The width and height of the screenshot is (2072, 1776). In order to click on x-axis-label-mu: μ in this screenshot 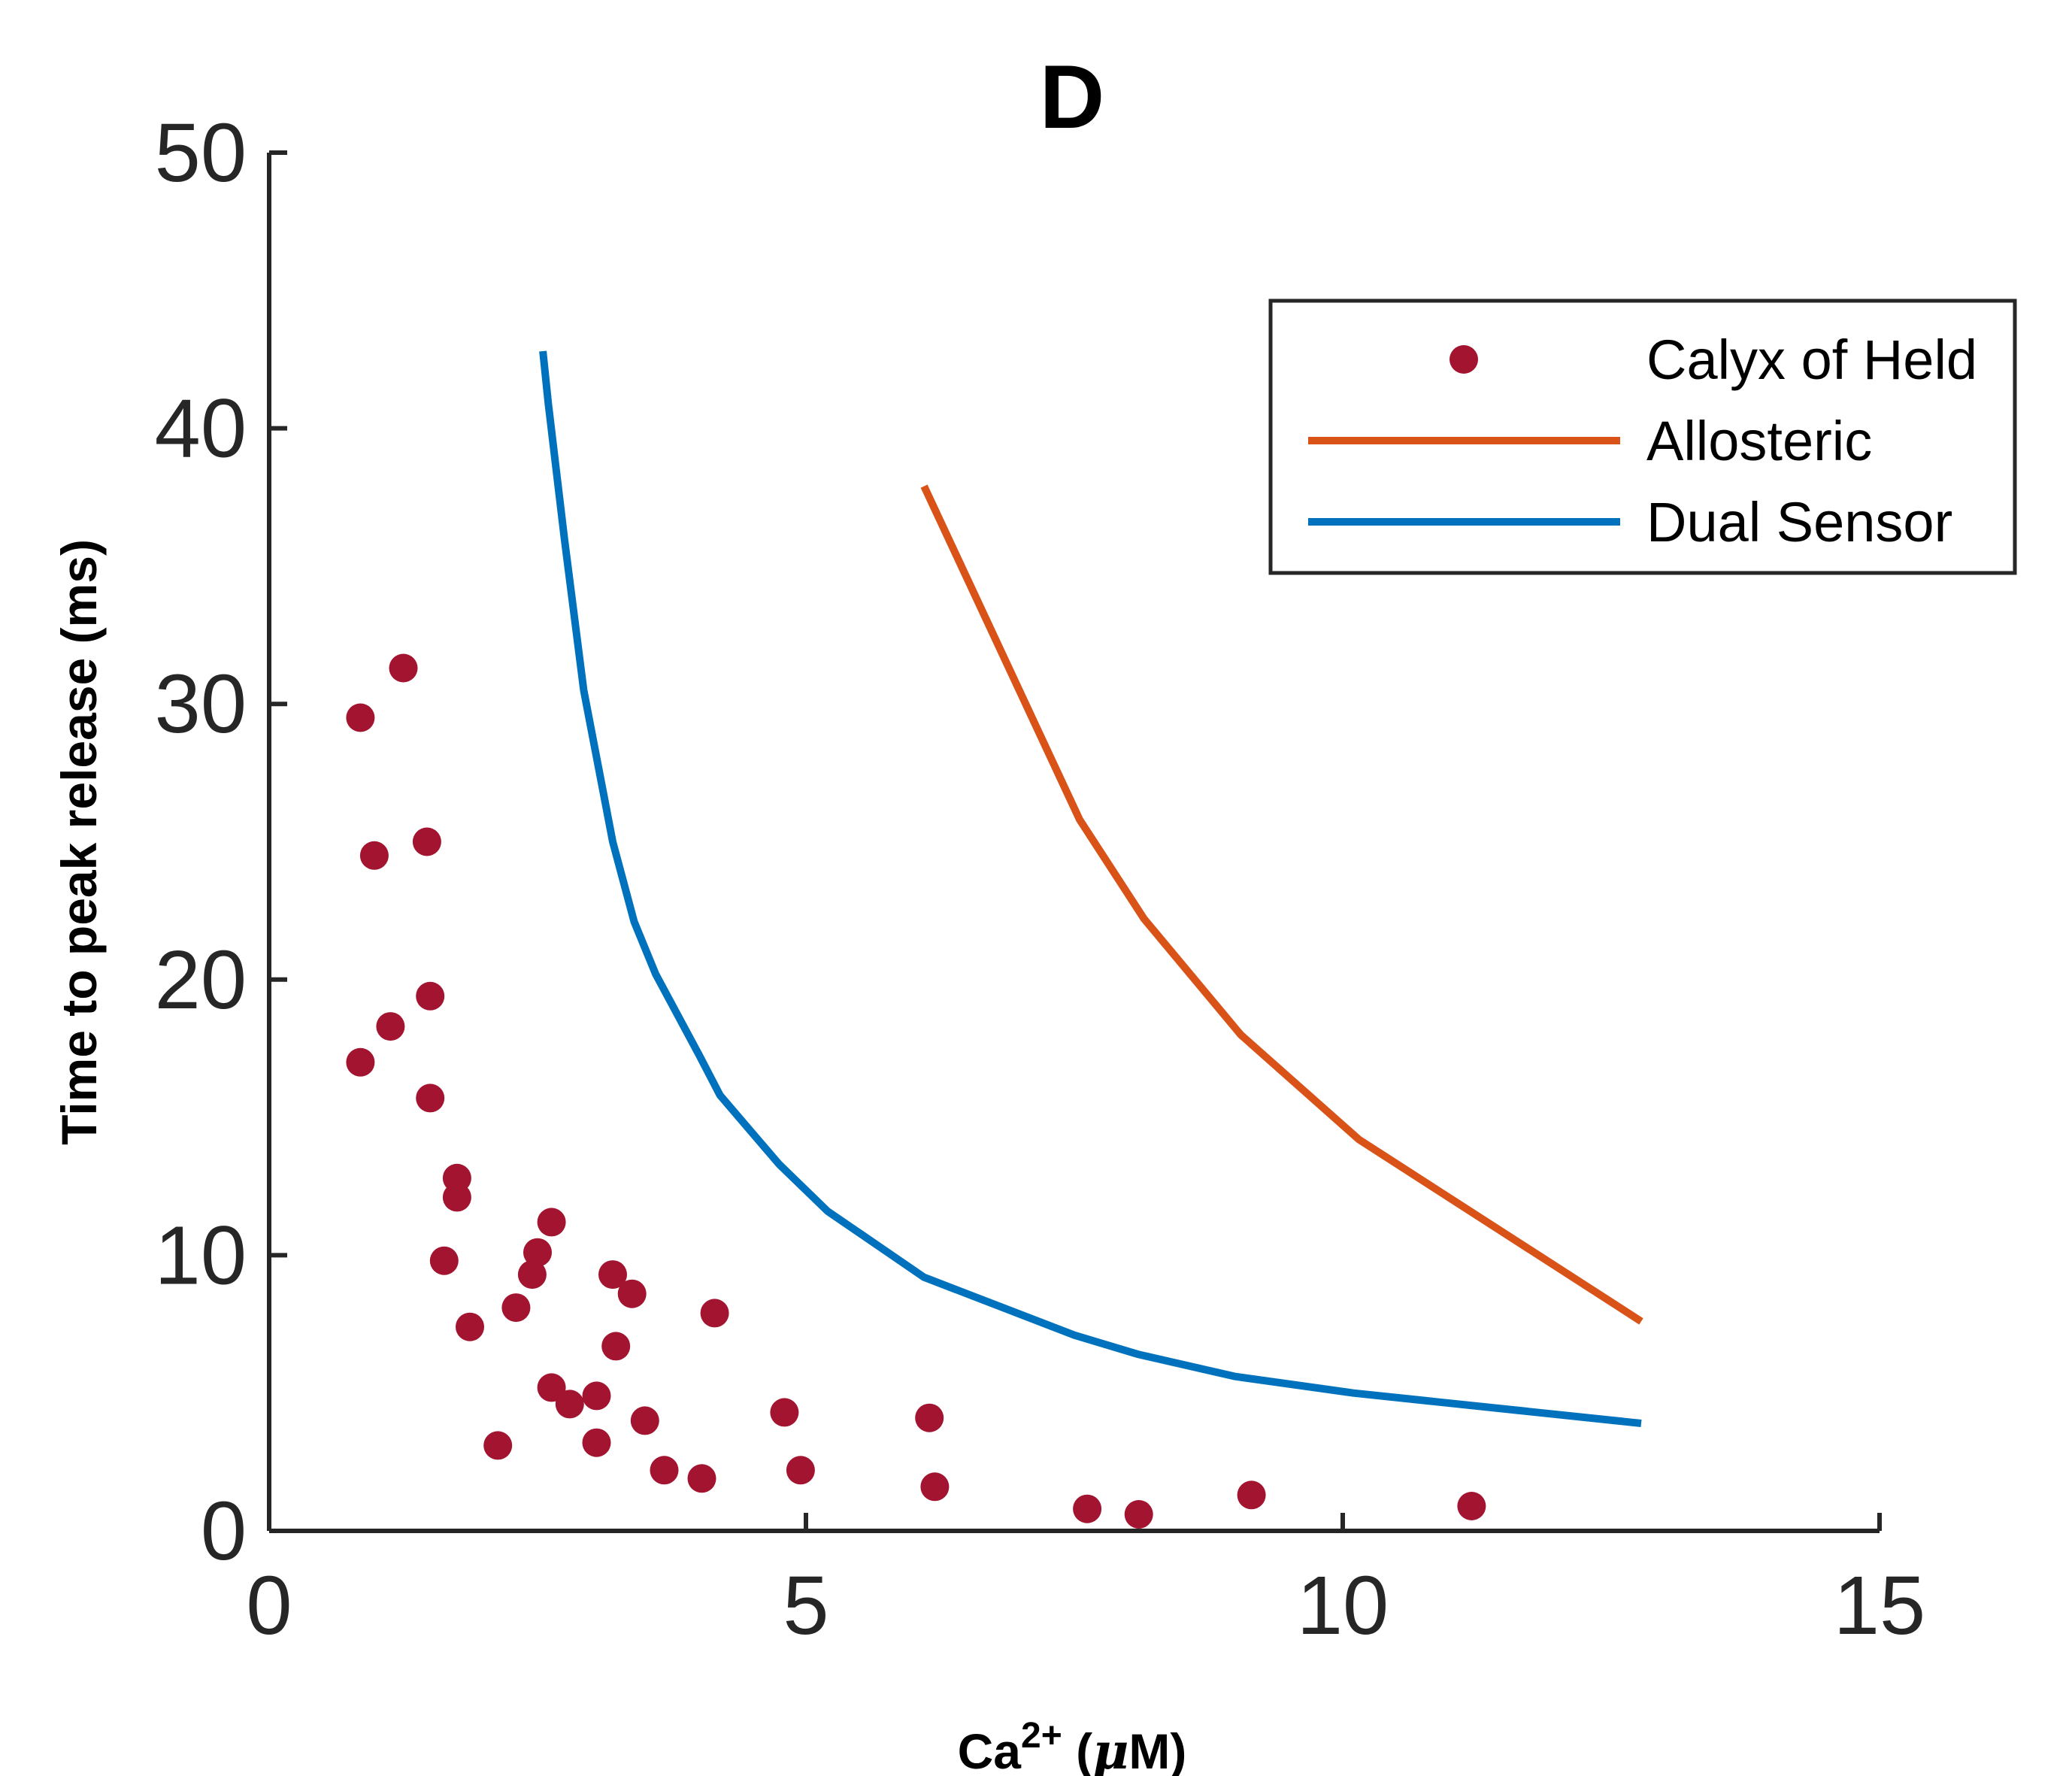, I will do `click(1110, 1749)`.